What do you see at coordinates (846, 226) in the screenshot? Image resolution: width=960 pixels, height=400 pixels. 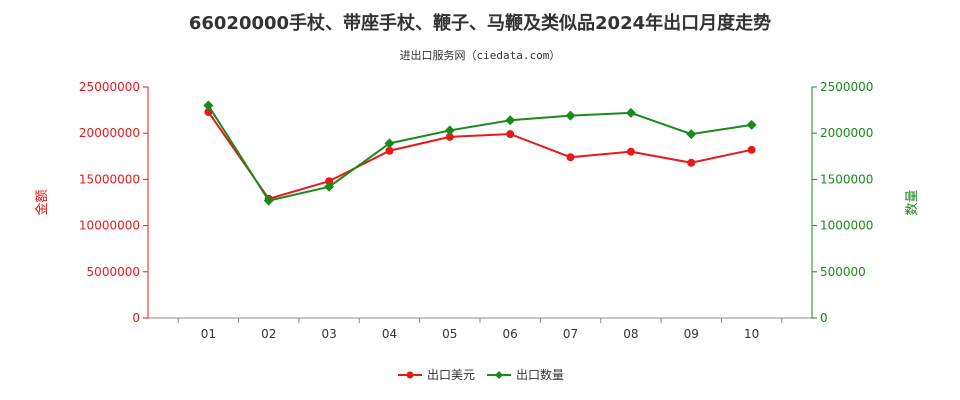 I see `y-right-tick-label: 1000000` at bounding box center [846, 226].